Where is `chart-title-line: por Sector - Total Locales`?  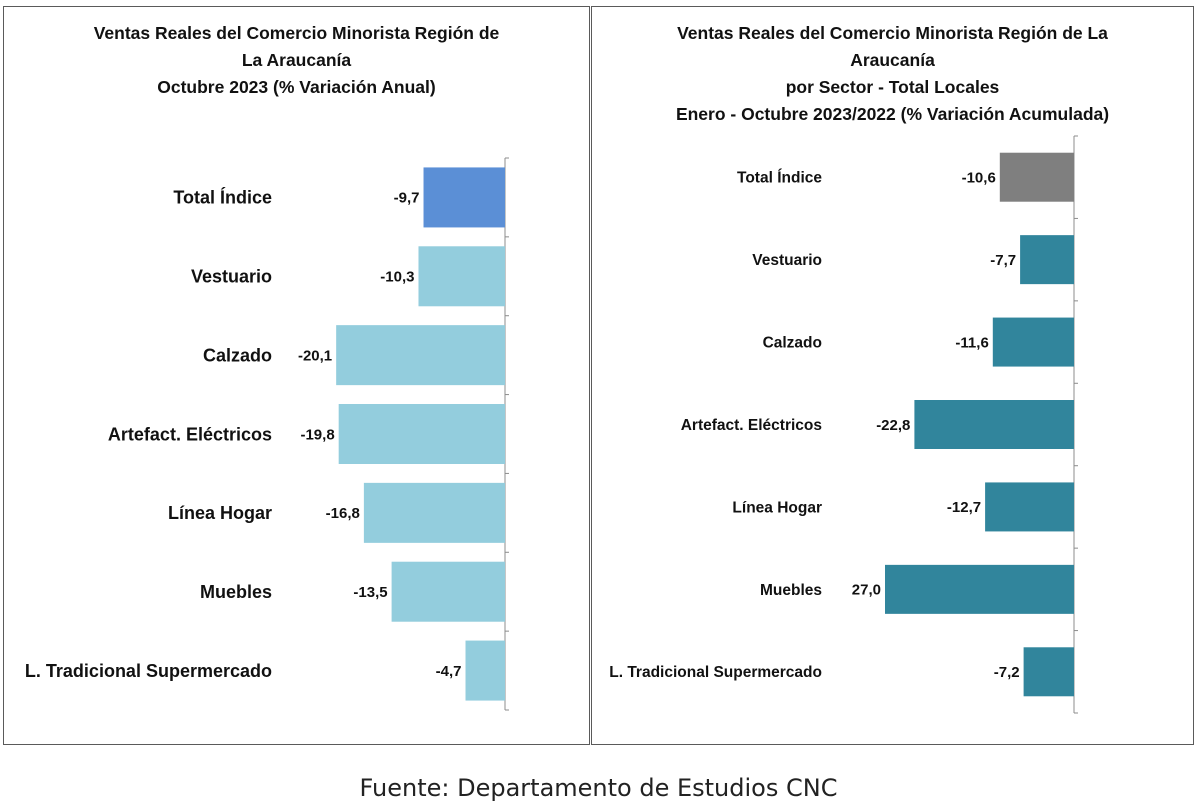
chart-title-line: por Sector - Total Locales is located at coordinates (892, 87).